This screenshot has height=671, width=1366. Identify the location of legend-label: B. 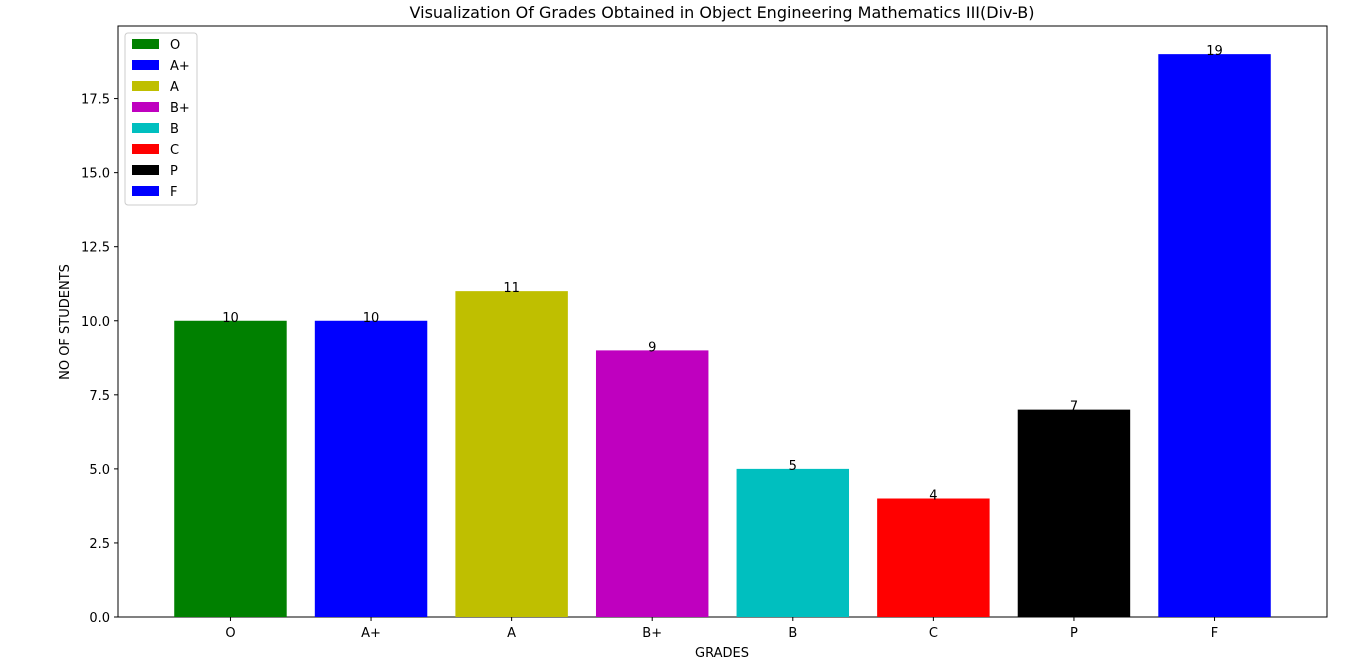
(174, 129).